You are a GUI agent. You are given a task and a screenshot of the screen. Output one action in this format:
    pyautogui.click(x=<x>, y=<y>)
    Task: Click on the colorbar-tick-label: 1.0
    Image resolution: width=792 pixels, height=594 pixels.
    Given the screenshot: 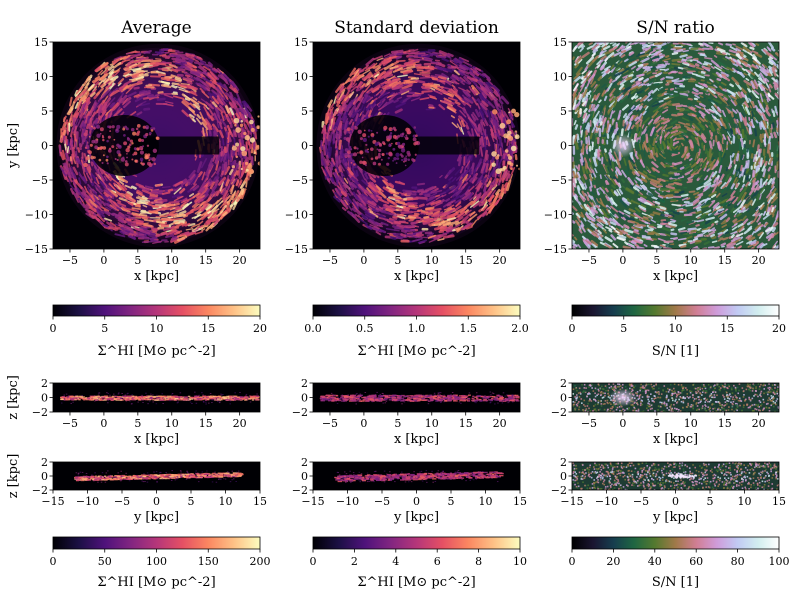 What is the action you would take?
    pyautogui.click(x=417, y=328)
    